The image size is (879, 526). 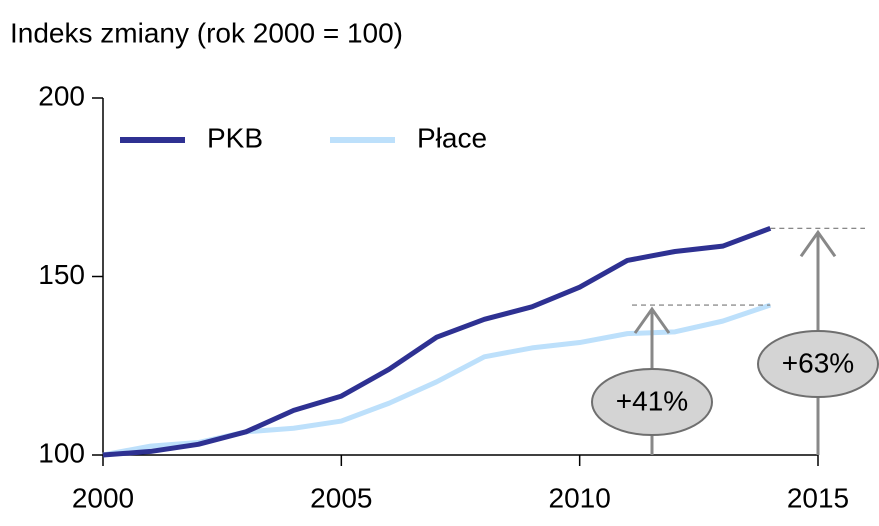 What do you see at coordinates (61, 95) in the screenshot?
I see `y-tick-label: 200` at bounding box center [61, 95].